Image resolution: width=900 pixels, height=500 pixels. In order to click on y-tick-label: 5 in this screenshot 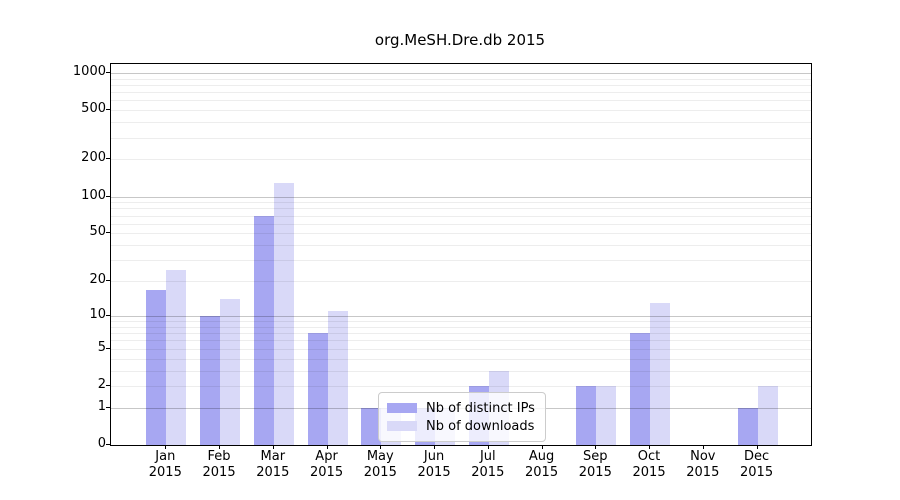, I will do `click(101, 347)`.